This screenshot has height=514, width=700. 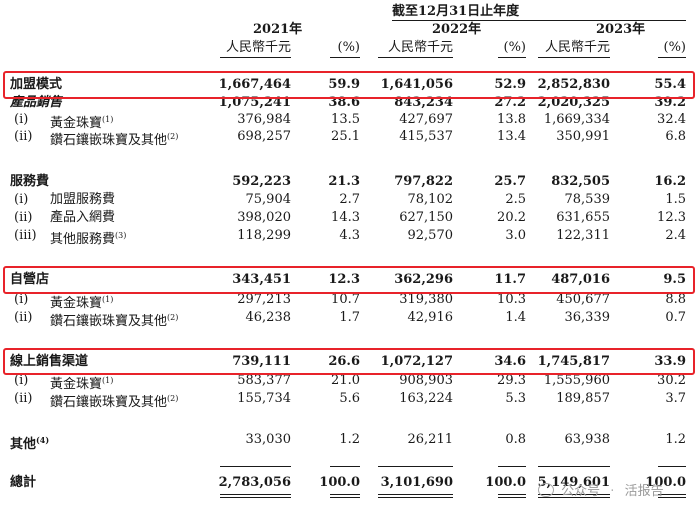 I want to click on highlight-box-franchise, so click(x=349, y=85).